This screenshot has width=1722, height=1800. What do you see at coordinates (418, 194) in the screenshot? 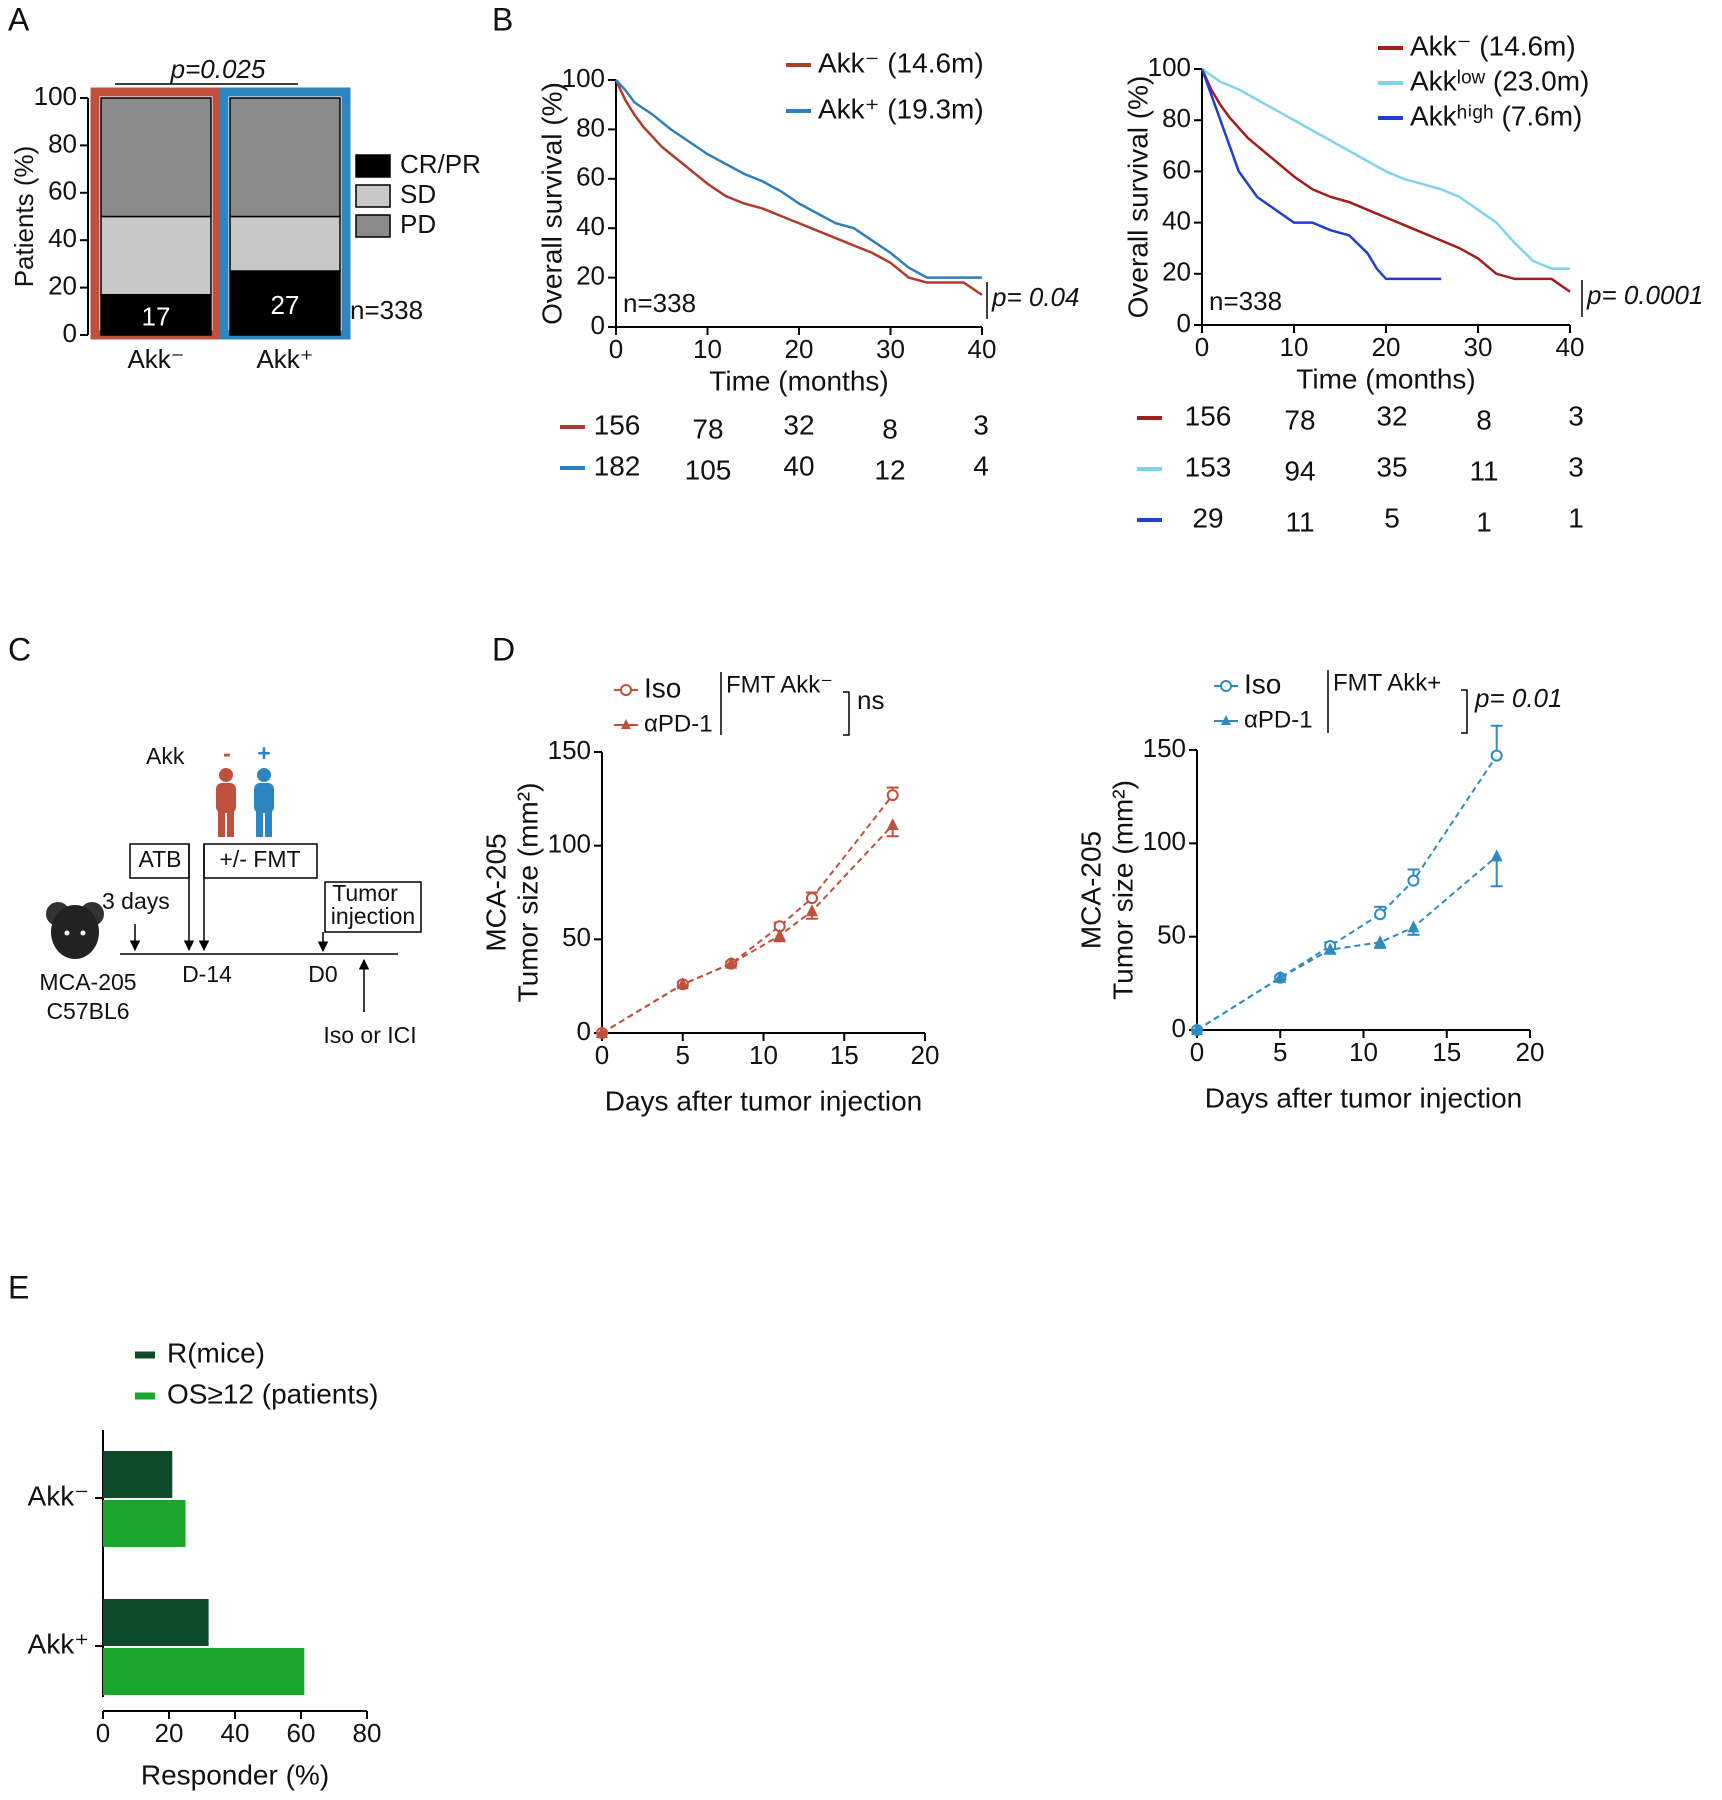
I see `legend-label: SD` at bounding box center [418, 194].